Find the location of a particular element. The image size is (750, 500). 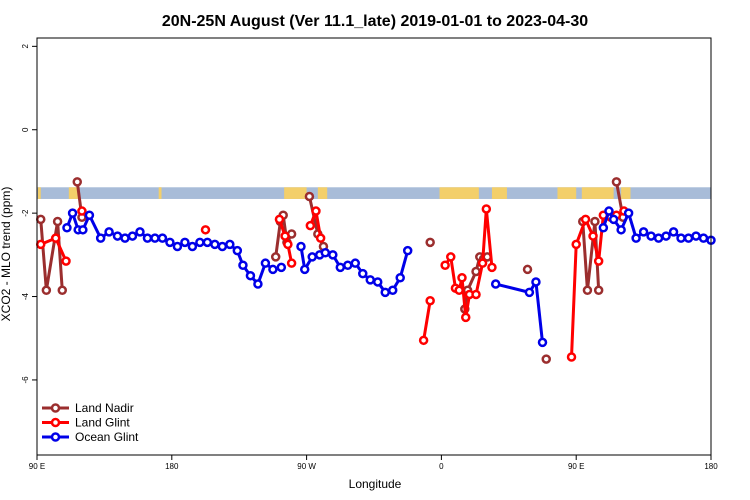

y-axis: 2 0 -2 -4 -6 is located at coordinates (29, 214).